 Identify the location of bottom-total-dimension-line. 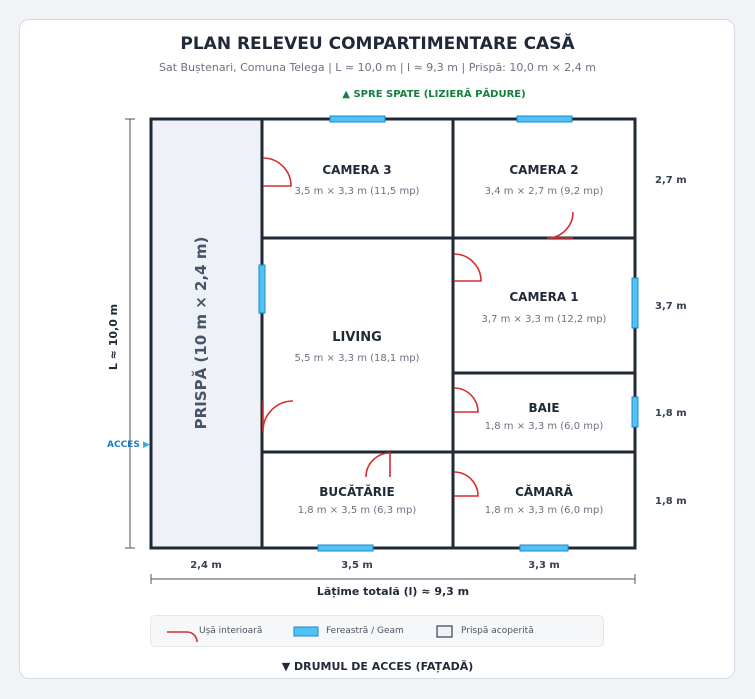
(393, 579).